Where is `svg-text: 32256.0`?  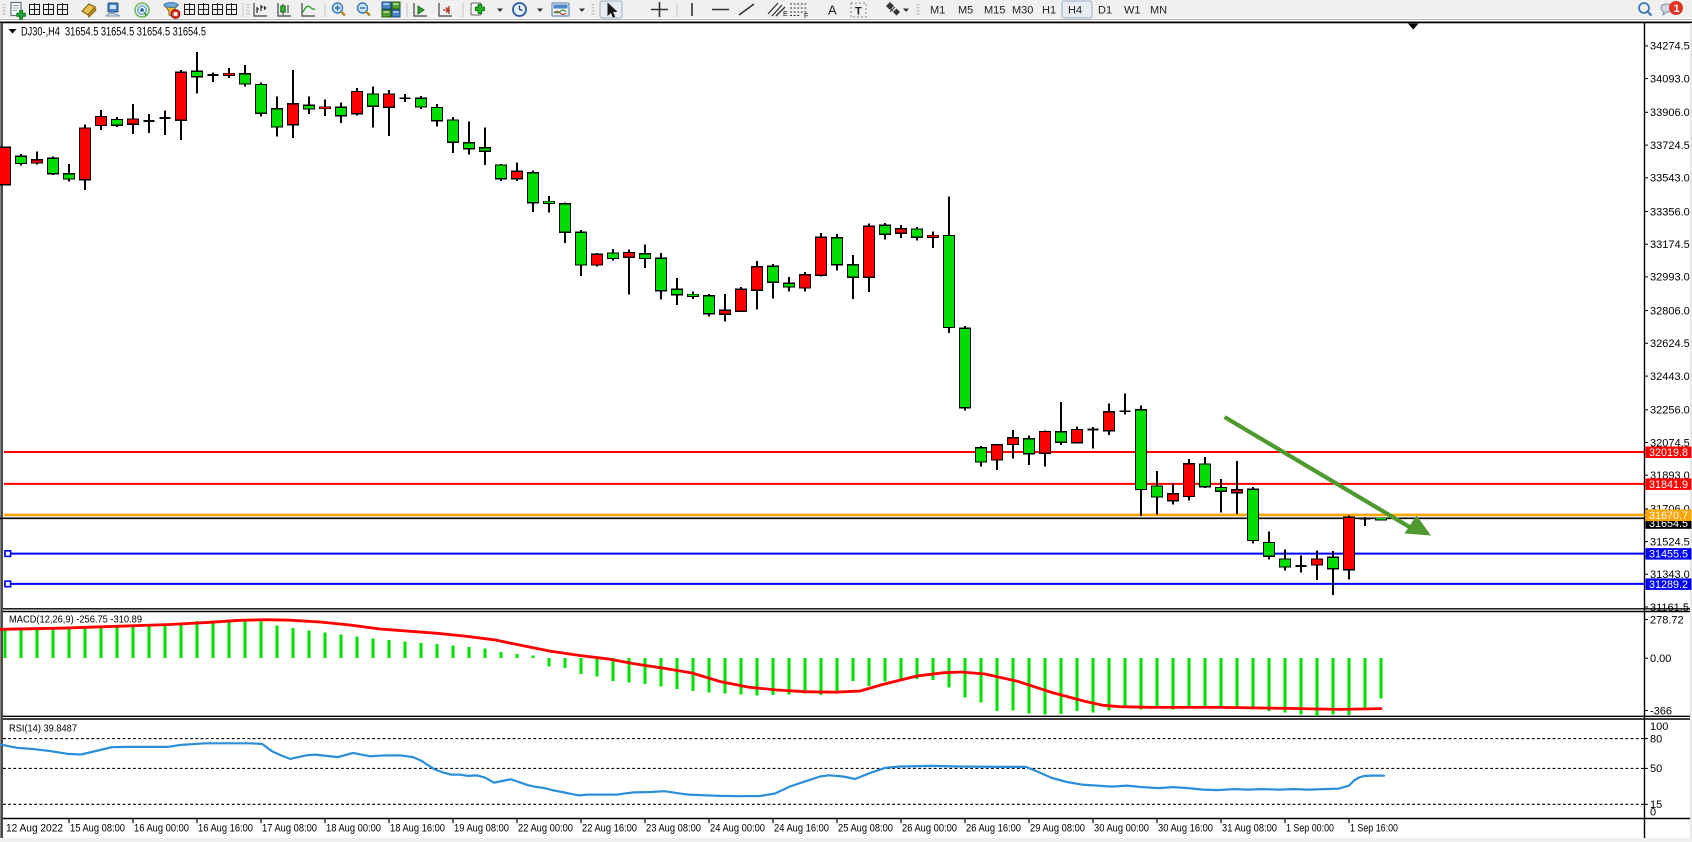 svg-text: 32256.0 is located at coordinates (1670, 411).